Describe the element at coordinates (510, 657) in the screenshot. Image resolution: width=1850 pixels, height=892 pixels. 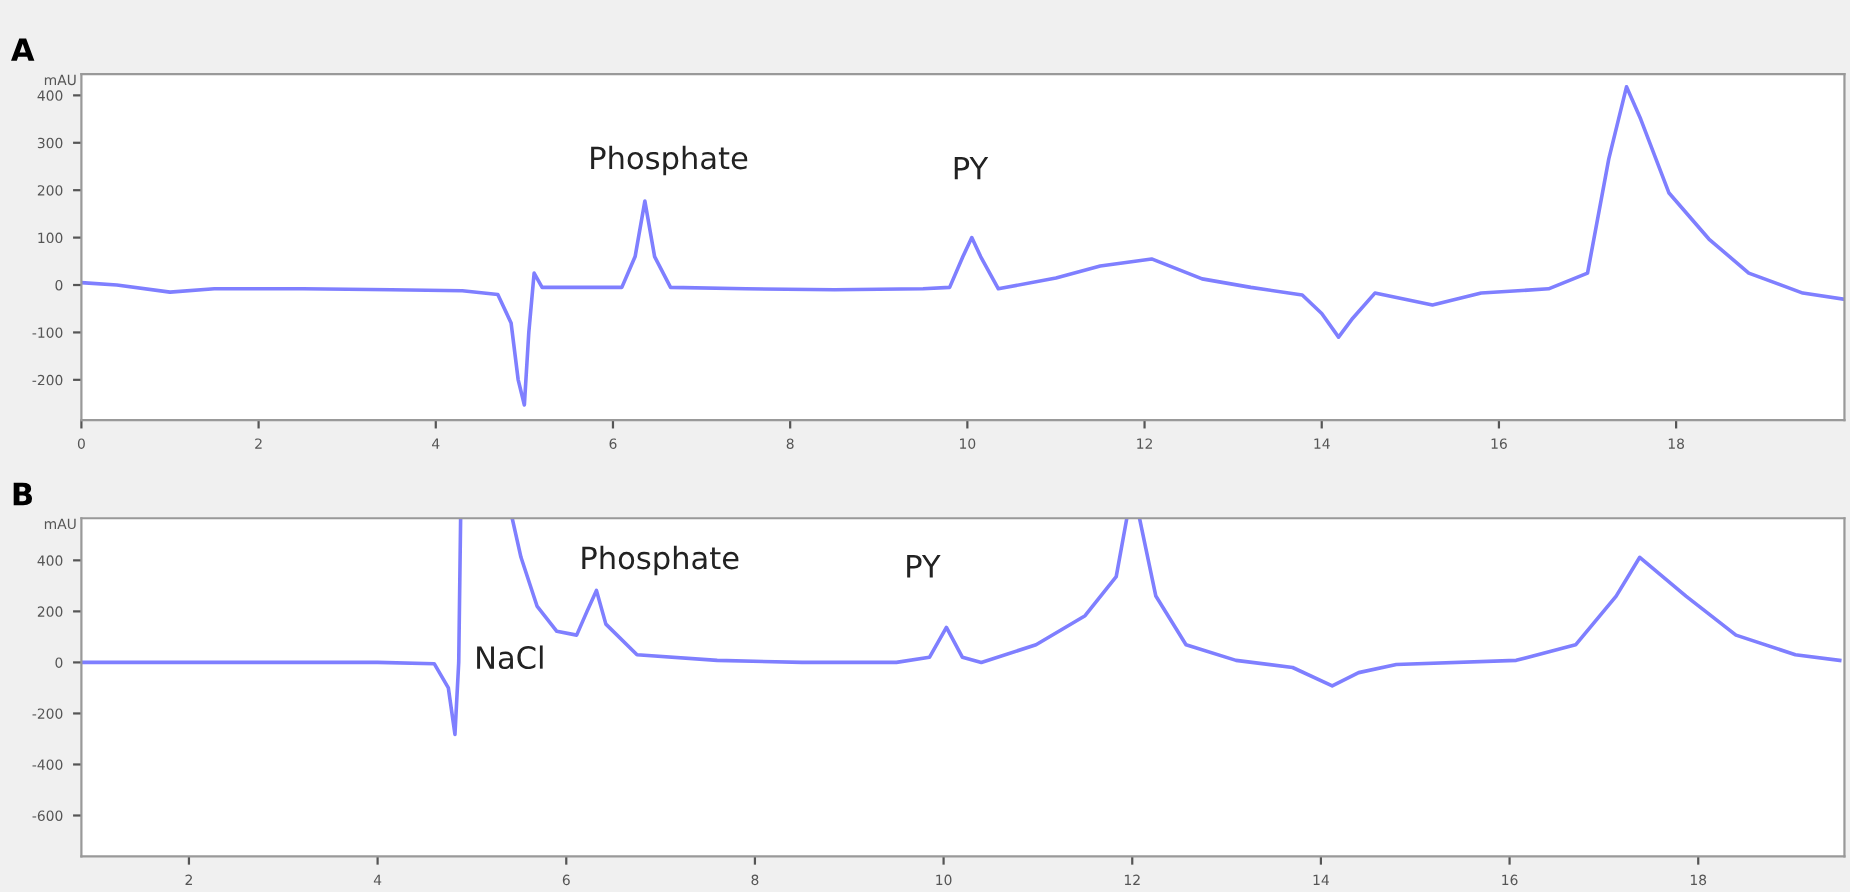
I see `annotation: NaCl` at that location.